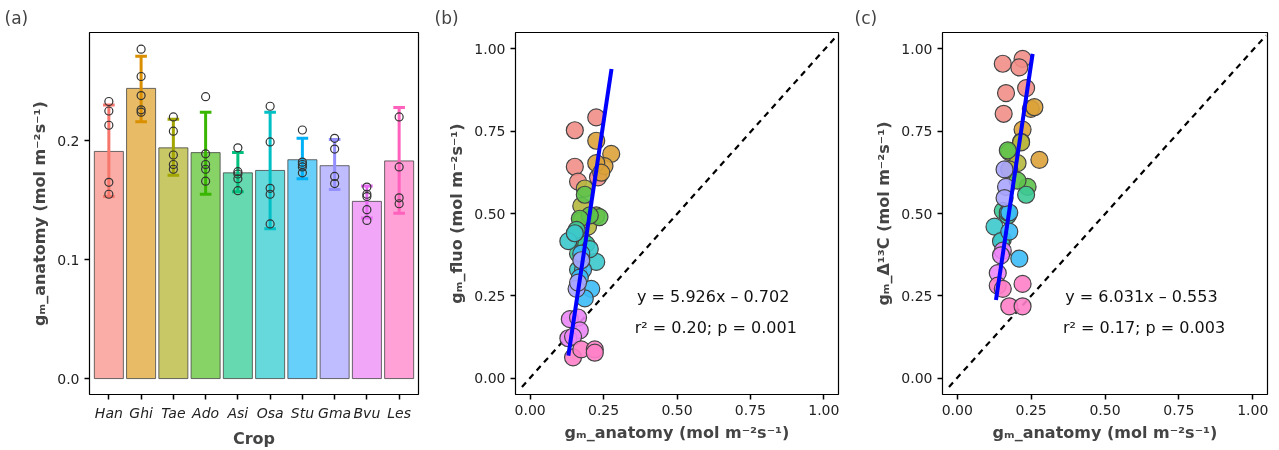  What do you see at coordinates (457, 213) in the screenshot?
I see `y-axis-title: gₘ_fluo (mol m⁻²s⁻¹)` at bounding box center [457, 213].